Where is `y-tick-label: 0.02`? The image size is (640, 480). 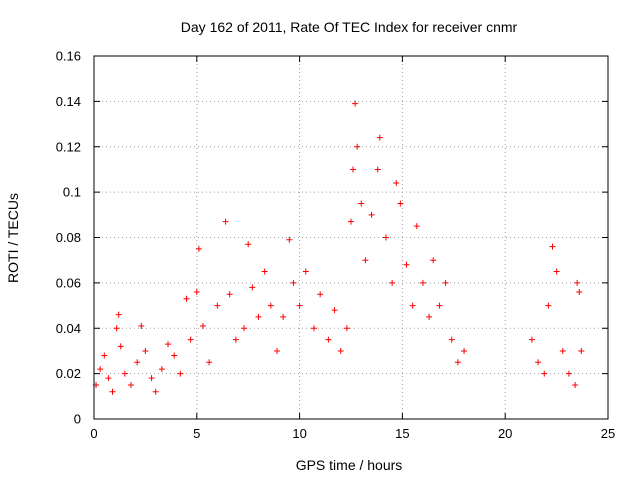
y-tick-label: 0.02 is located at coordinates (68, 373).